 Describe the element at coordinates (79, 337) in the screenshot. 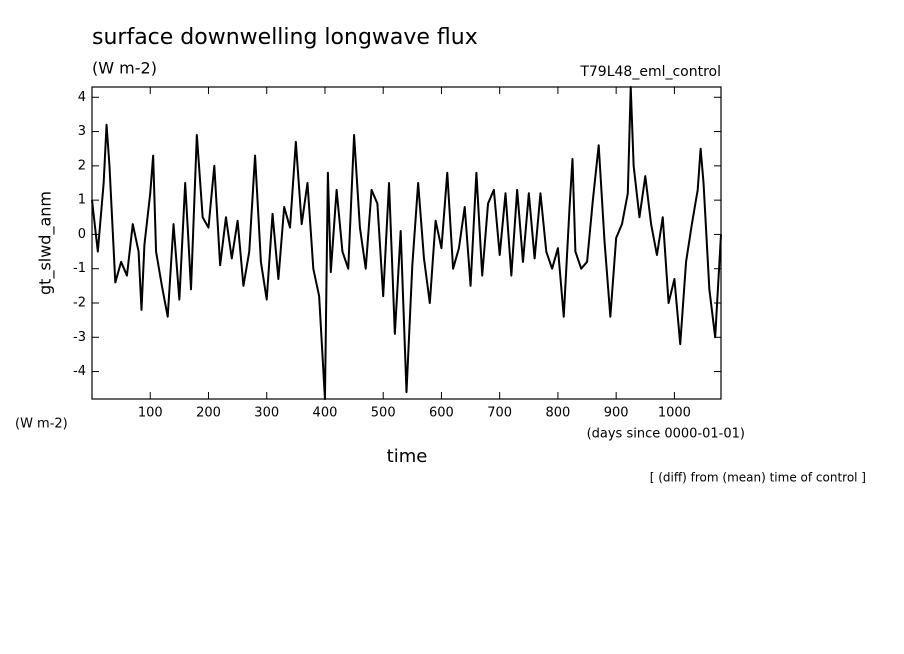

I see `y-tick-label: -3` at that location.